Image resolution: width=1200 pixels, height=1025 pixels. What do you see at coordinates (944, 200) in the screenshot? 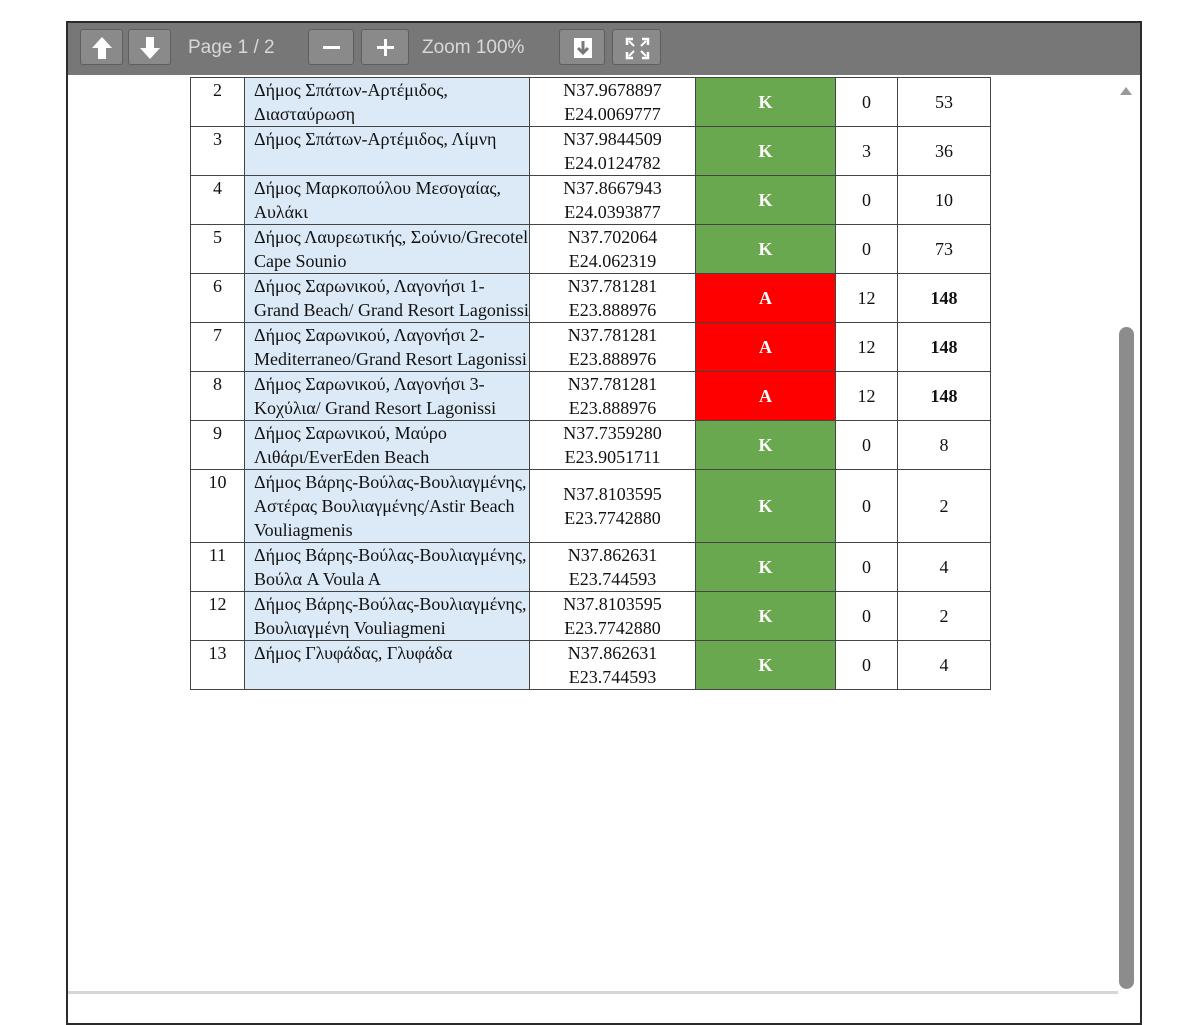
I see `value-cell: 10` at bounding box center [944, 200].